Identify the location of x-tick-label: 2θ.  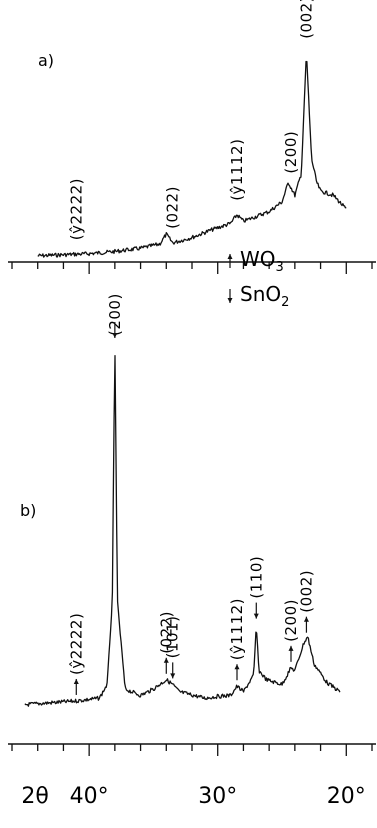
(34, 796).